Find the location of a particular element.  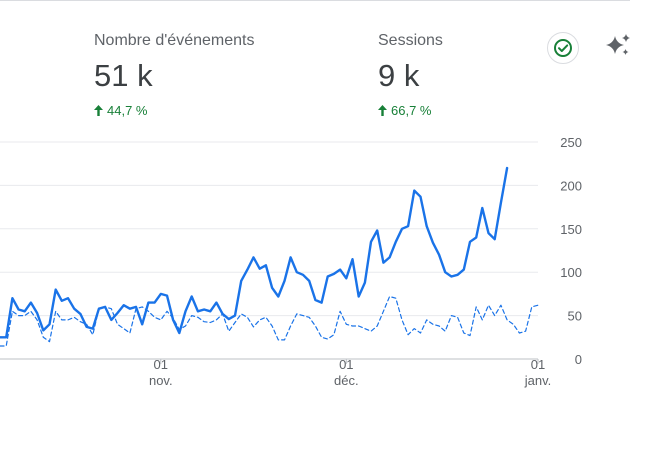

series-line-previous is located at coordinates (269, 321).